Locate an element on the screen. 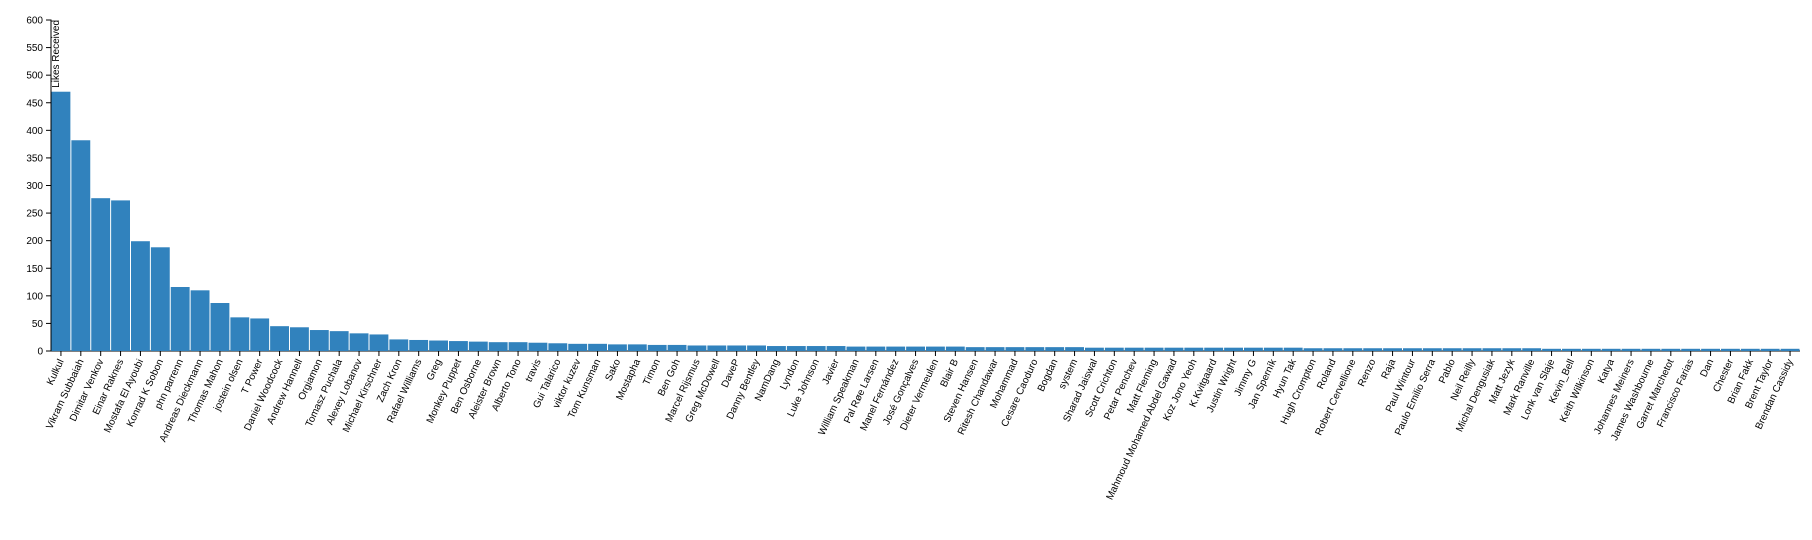  y-tick-label: 600 is located at coordinates (34, 21).